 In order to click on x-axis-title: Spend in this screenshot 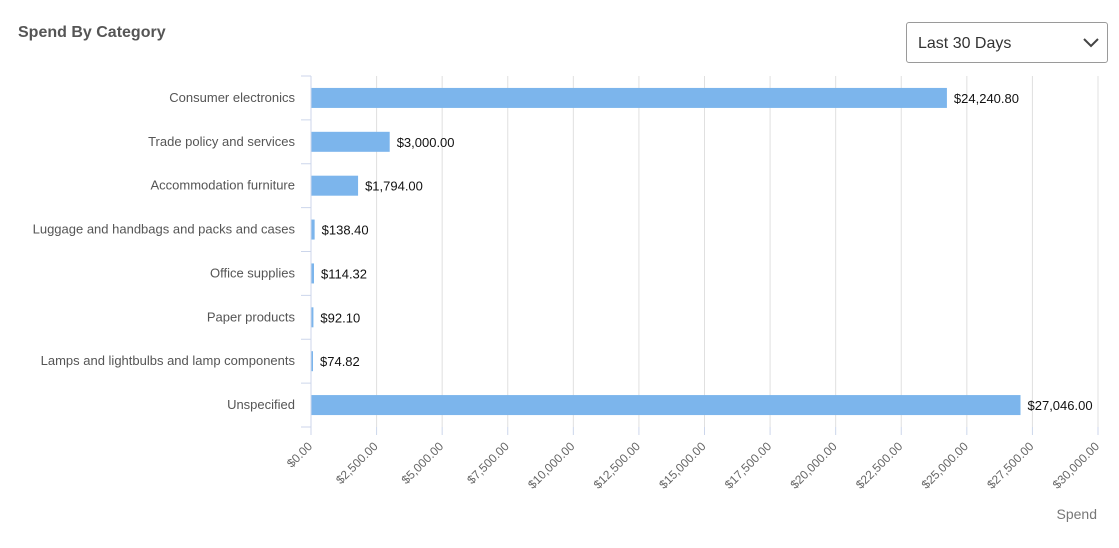, I will do `click(1077, 514)`.